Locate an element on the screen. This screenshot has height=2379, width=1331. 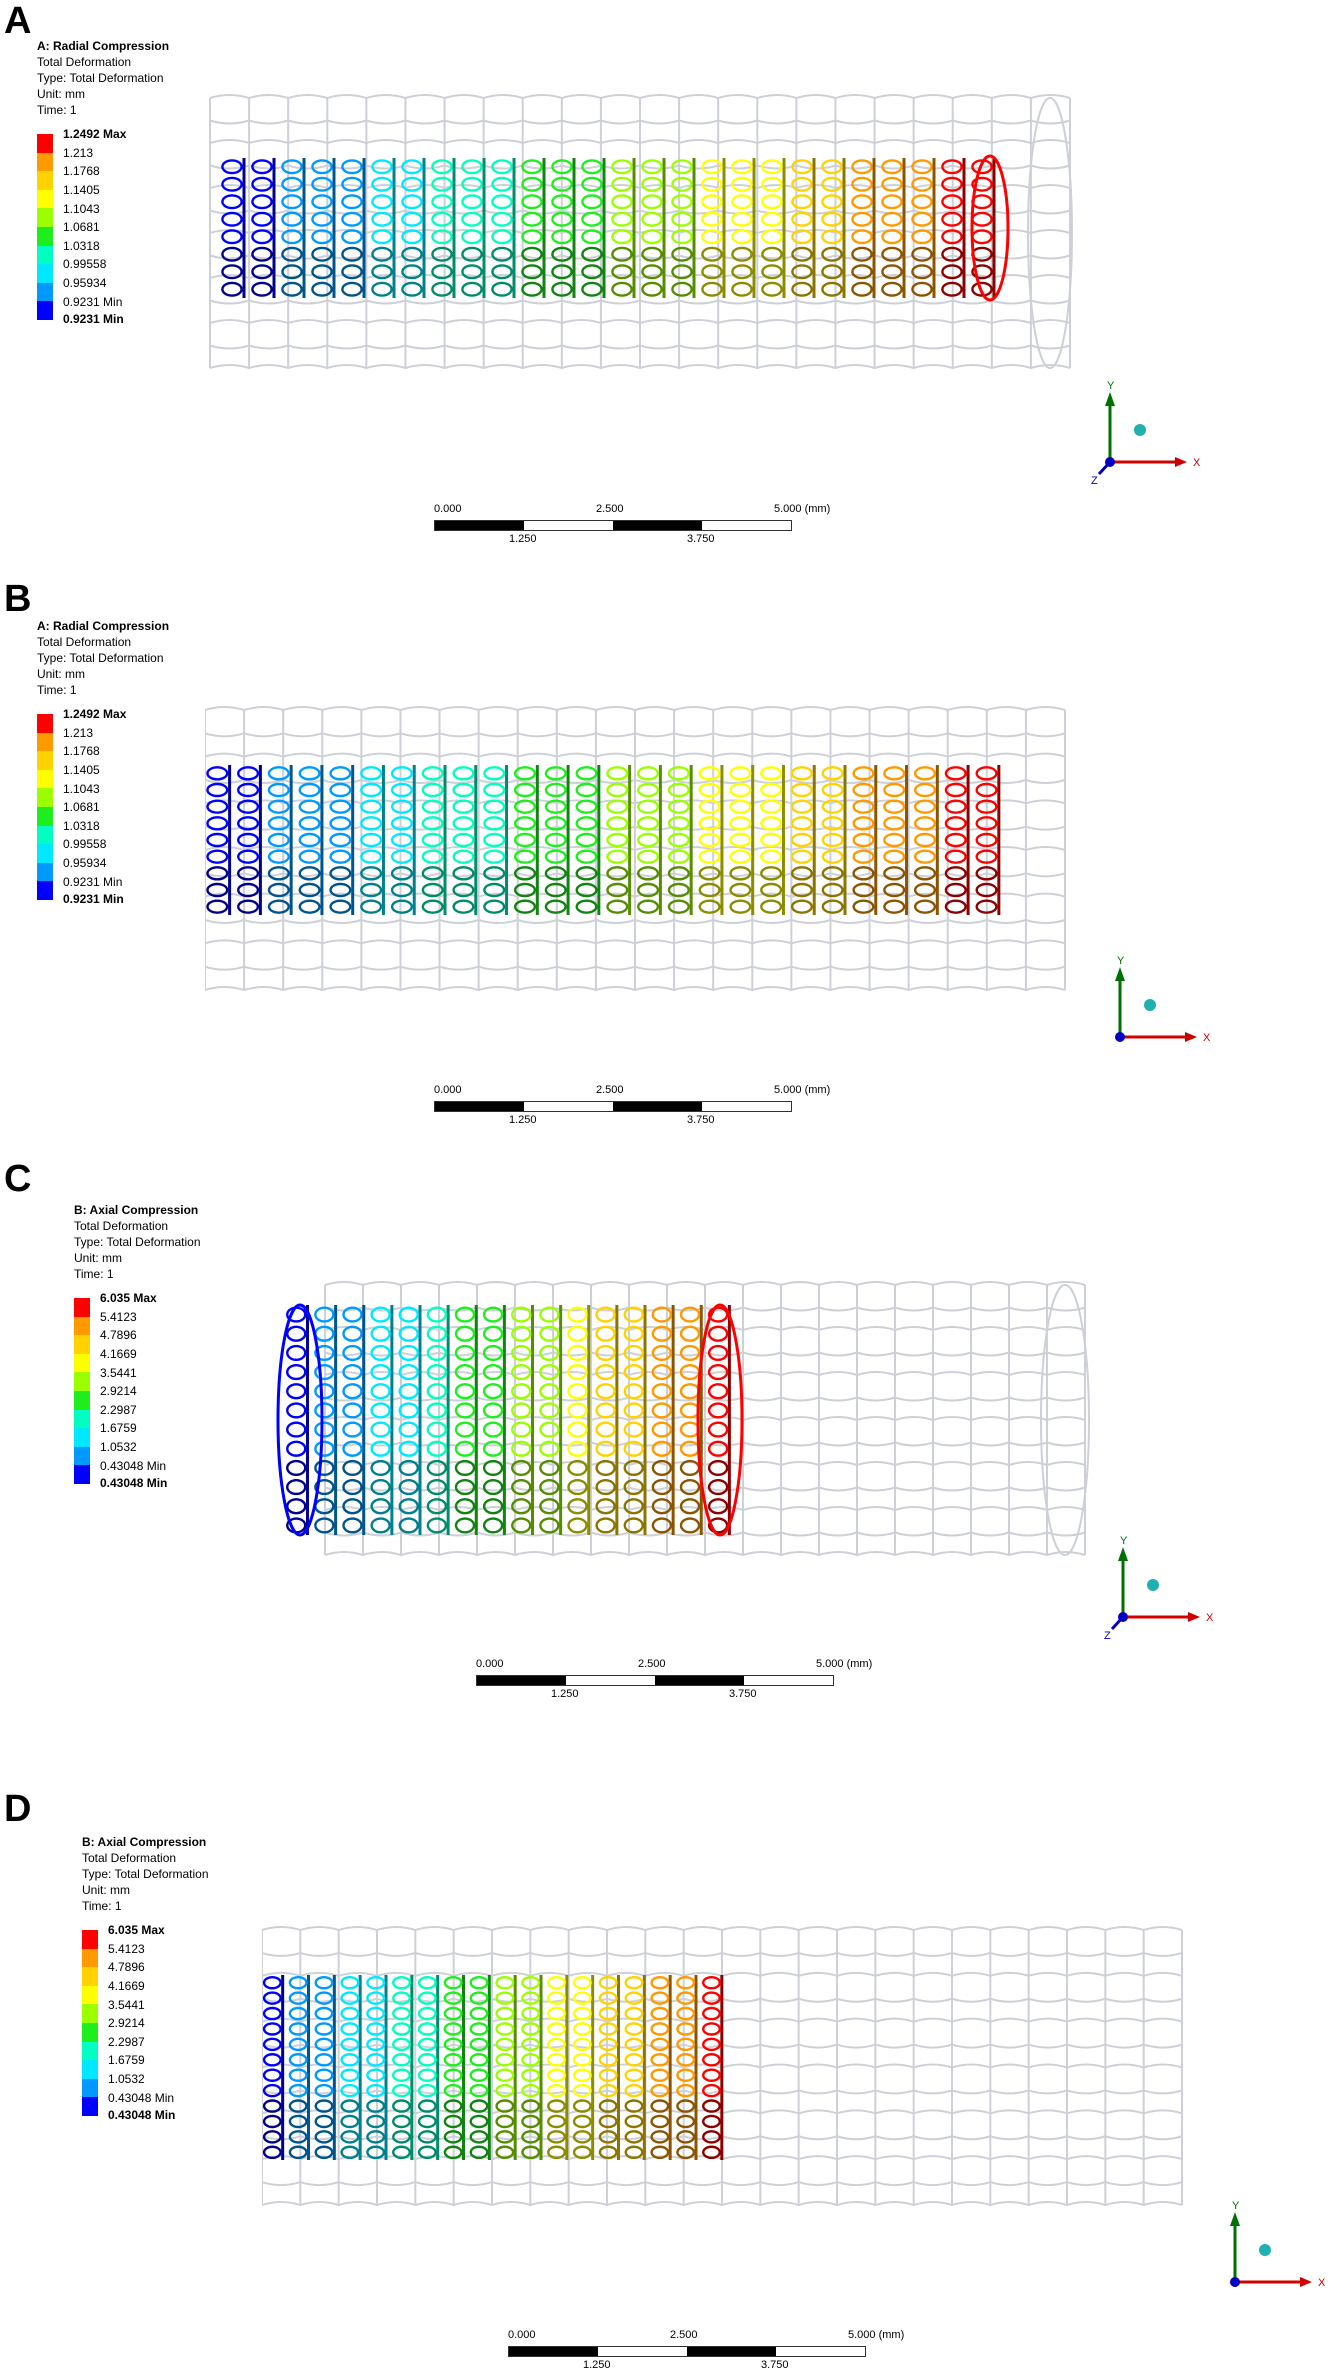
view-ball-icon is located at coordinates (1265, 2250).